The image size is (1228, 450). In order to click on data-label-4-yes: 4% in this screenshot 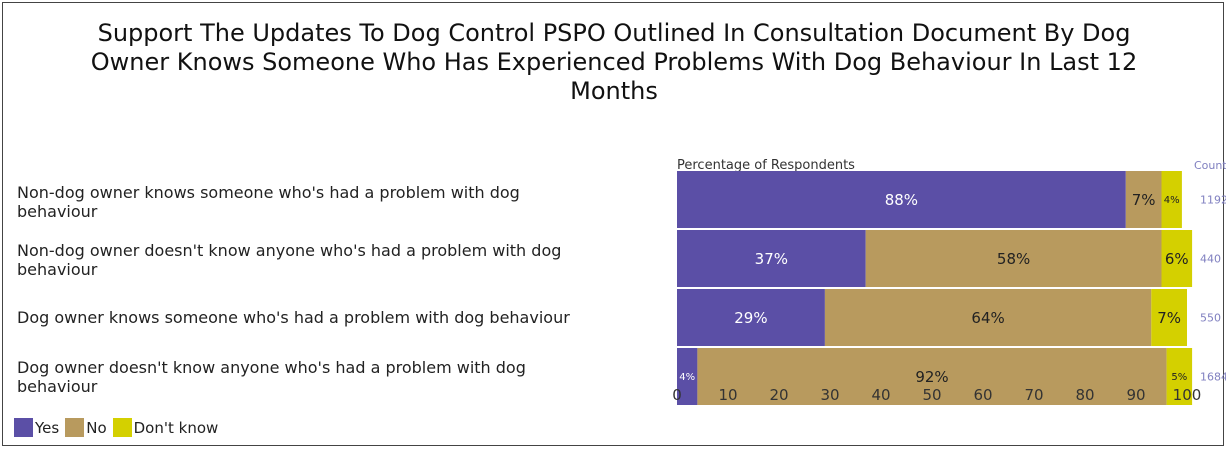, I will do `click(687, 377)`.